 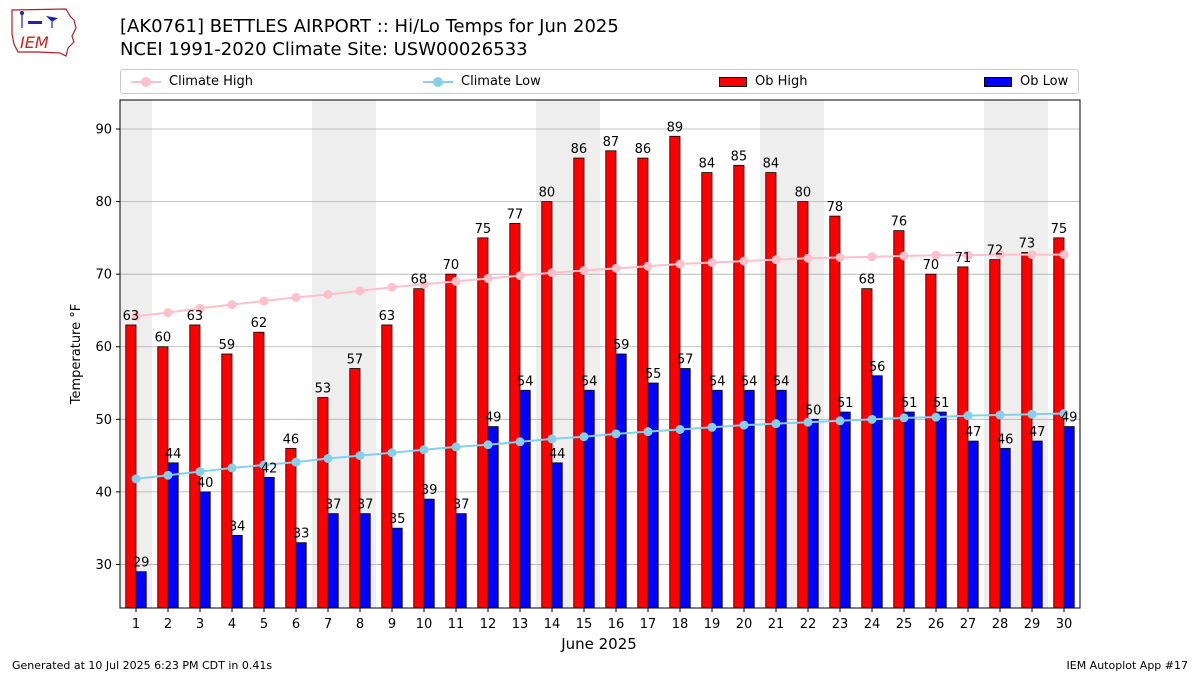 I want to click on logo-text: IEM, so click(x=34, y=42).